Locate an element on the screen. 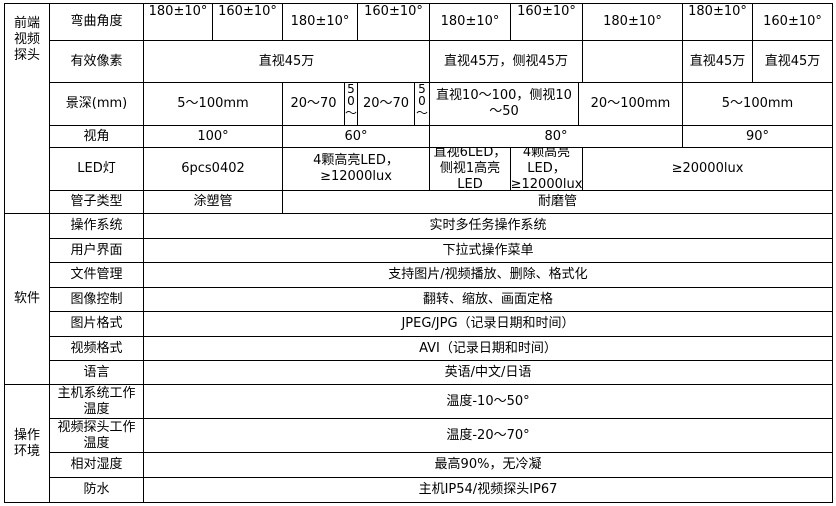 This screenshot has width=836, height=506. cell-text: 最高90%，无冷凝 is located at coordinates (488, 464).